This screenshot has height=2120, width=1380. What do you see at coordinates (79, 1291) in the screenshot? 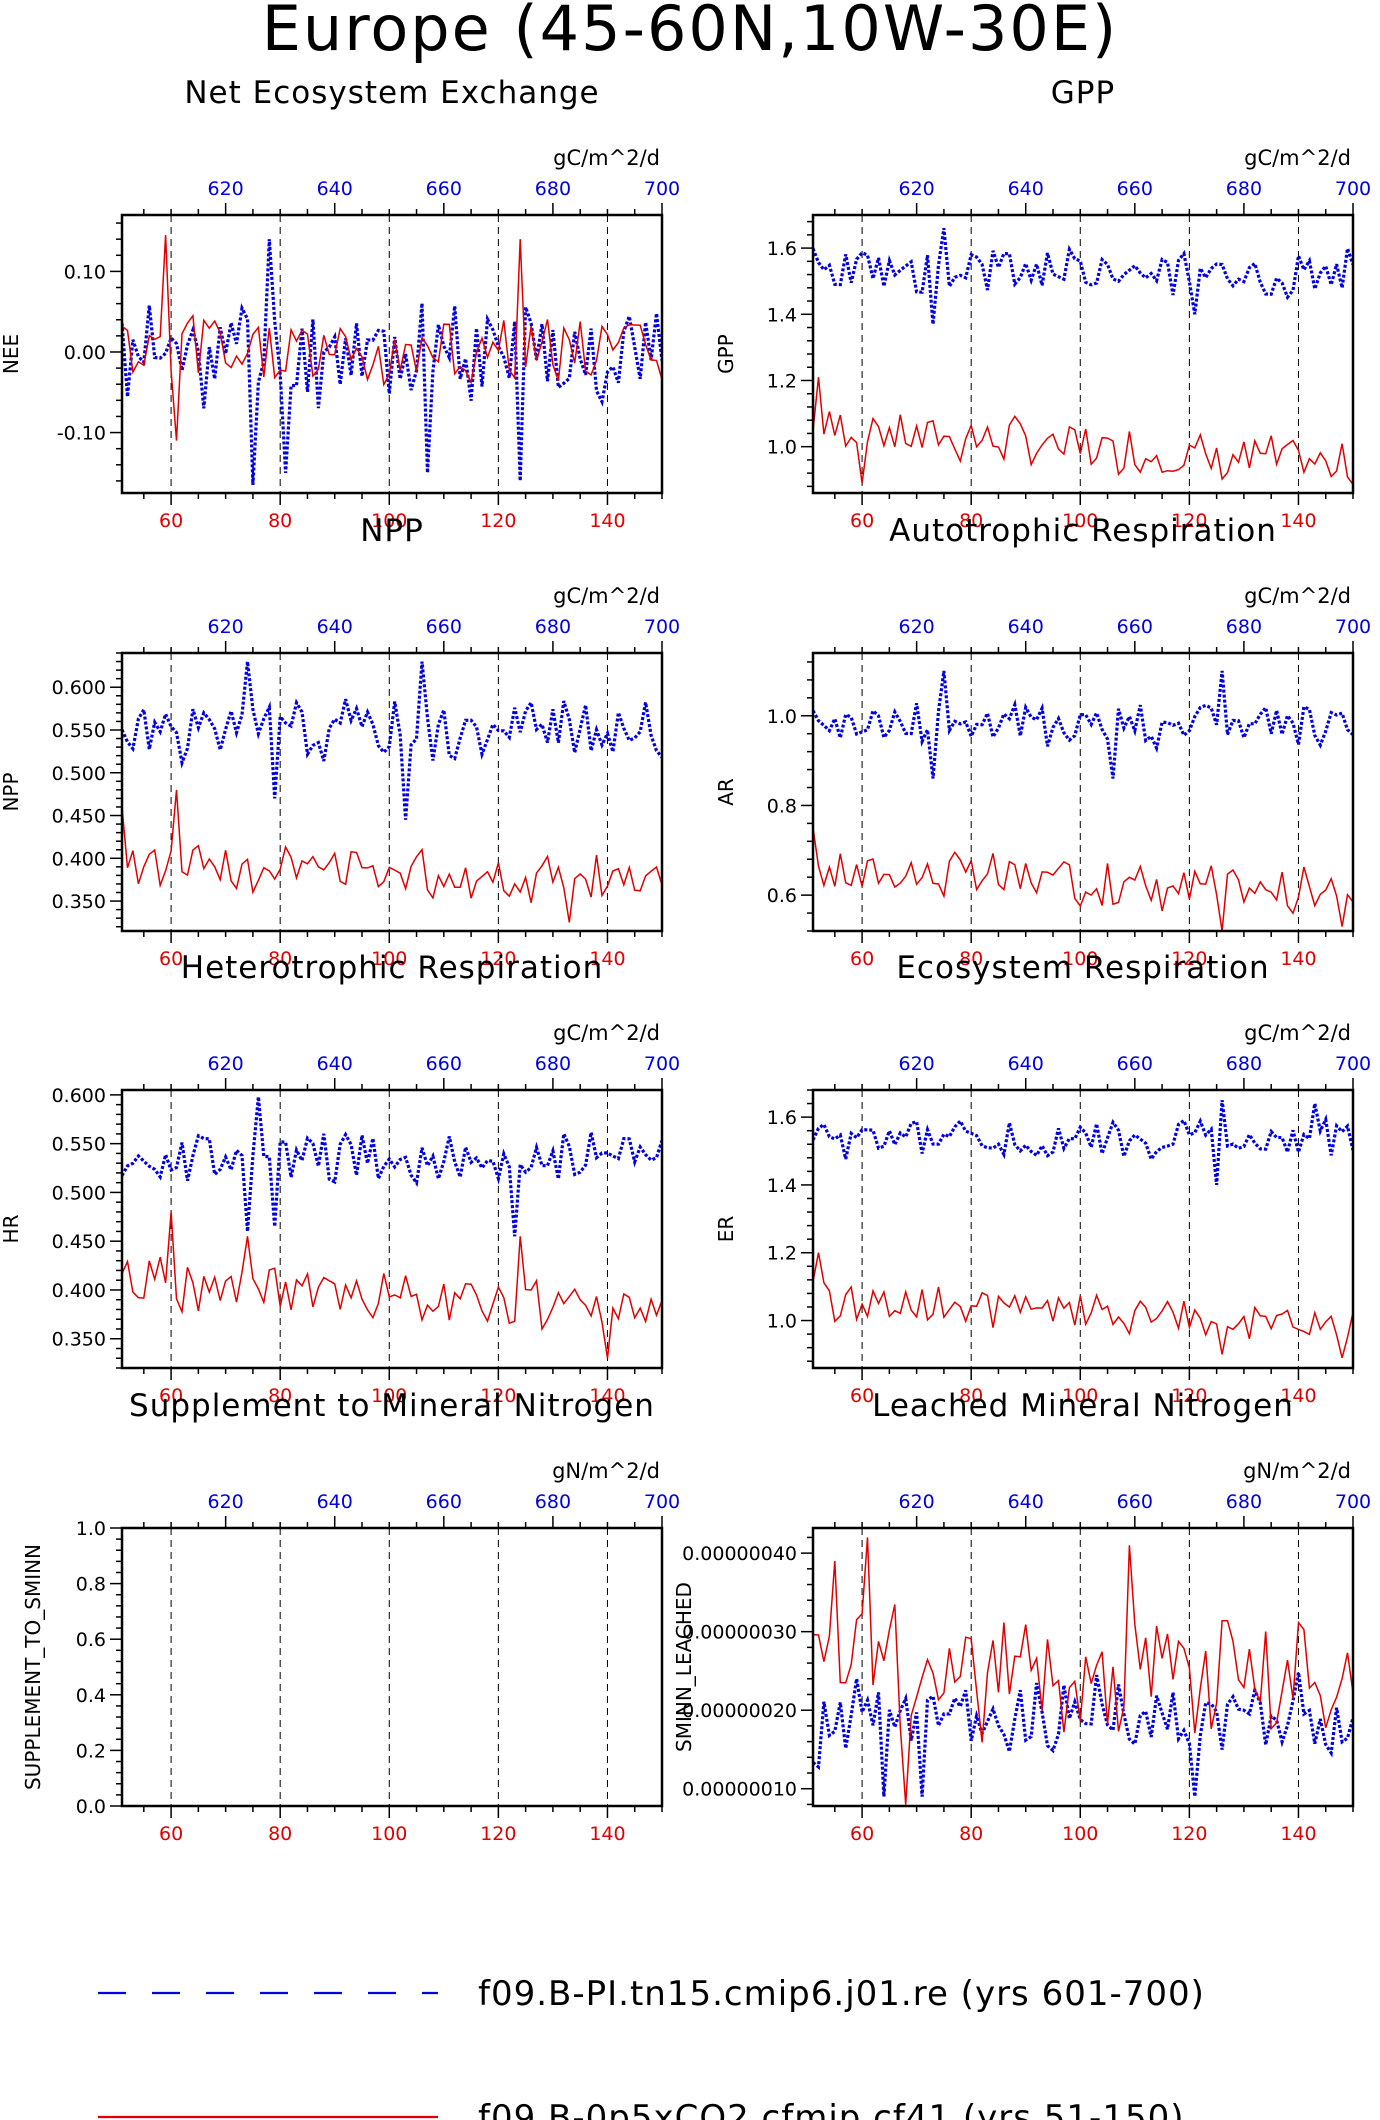
I see `y-tick-label: 0.400` at bounding box center [79, 1291].